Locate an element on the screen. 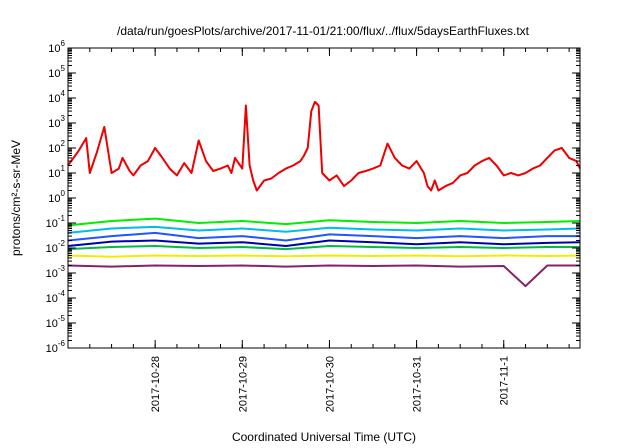  y-tick-label: 10⁴ is located at coordinates (56, 97).